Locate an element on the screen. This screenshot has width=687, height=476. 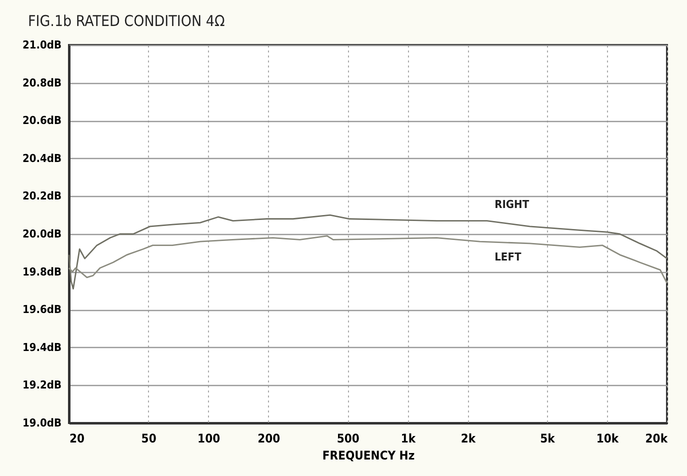
y-tick-label: 19.4dB is located at coordinates (42, 347).